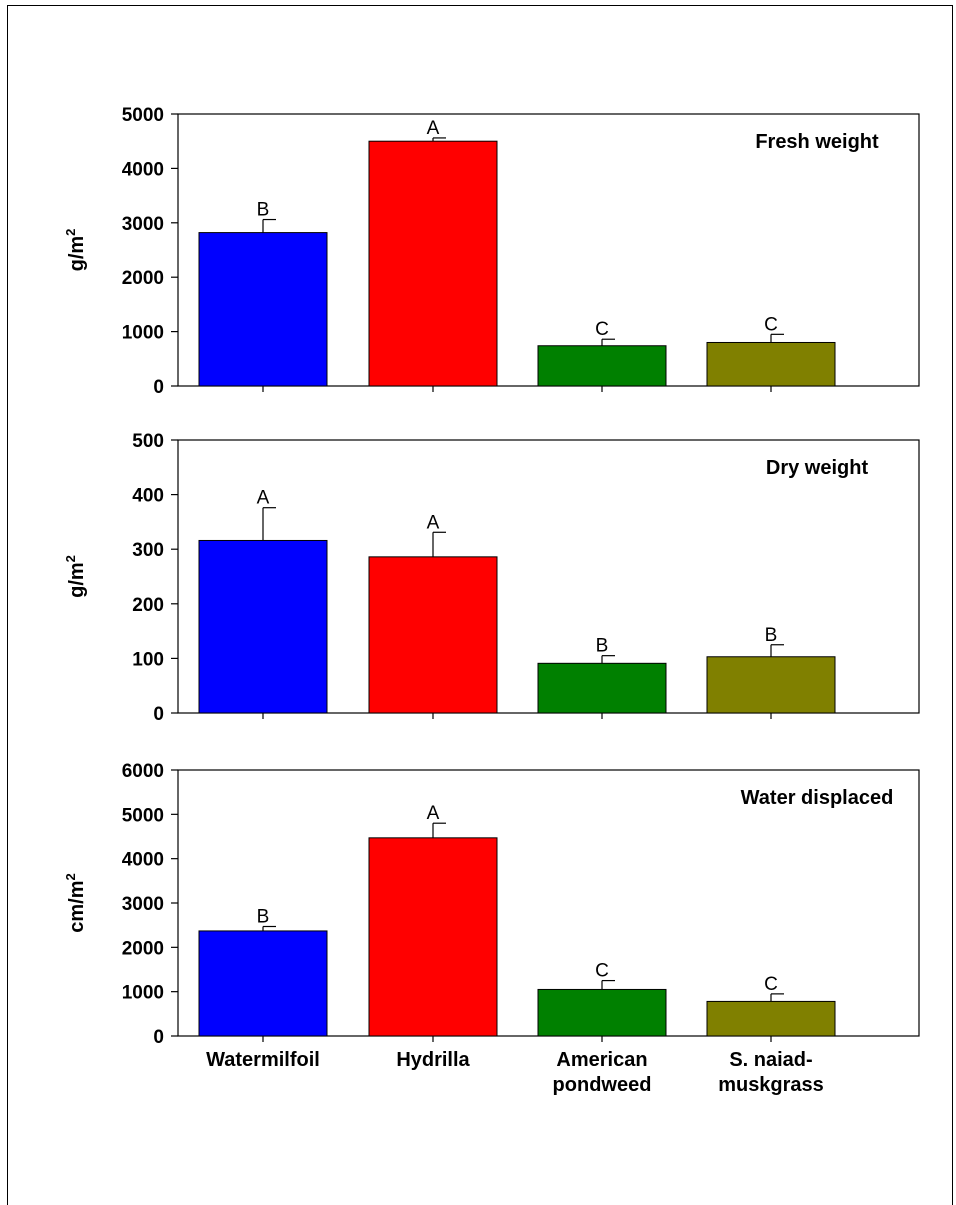 The width and height of the screenshot is (956, 1205). Describe the element at coordinates (148, 659) in the screenshot. I see `y-tick-label: 100` at that location.